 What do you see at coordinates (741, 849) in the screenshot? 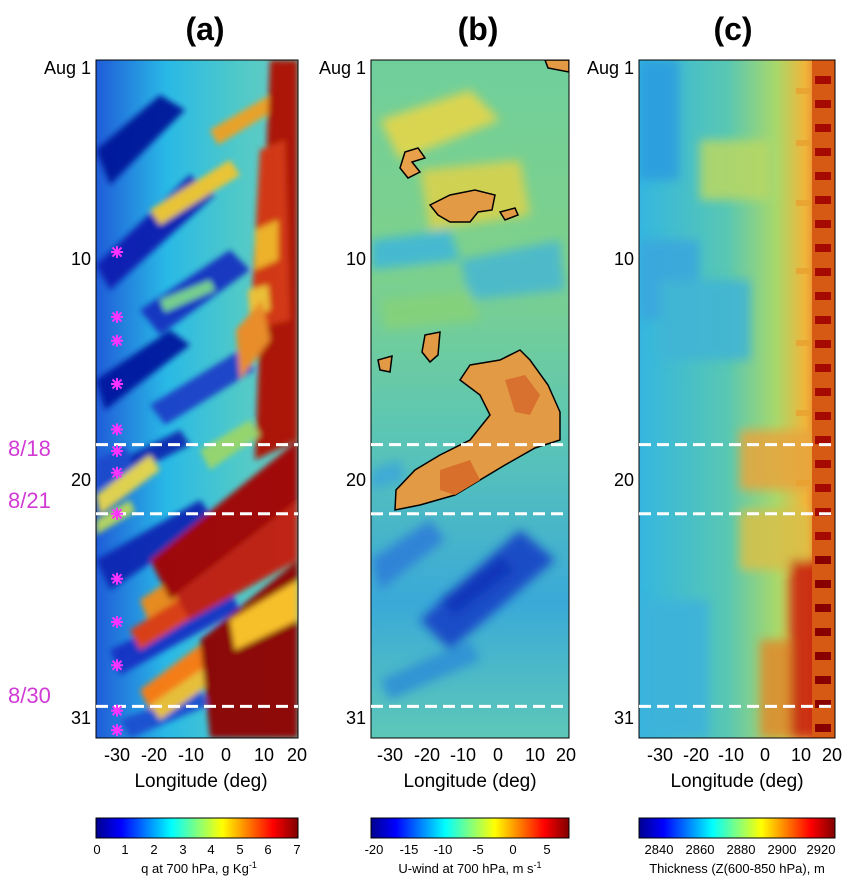
I see `colorbar-tick: 2880` at bounding box center [741, 849].